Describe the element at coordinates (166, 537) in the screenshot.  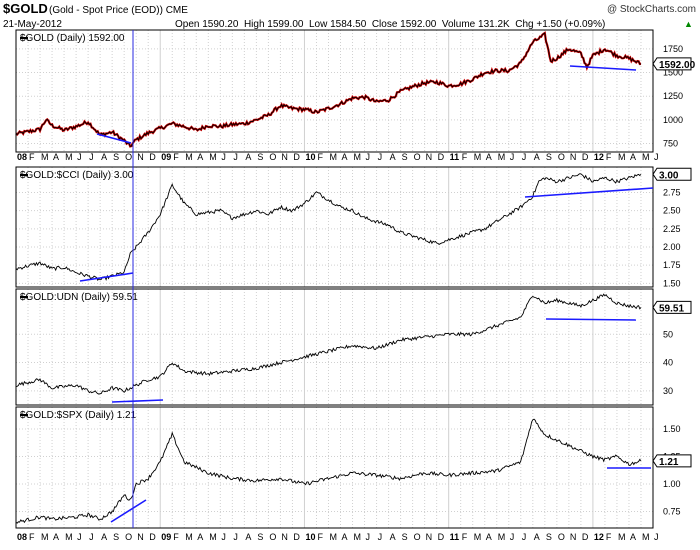
I see `x-tick-label: 09` at that location.